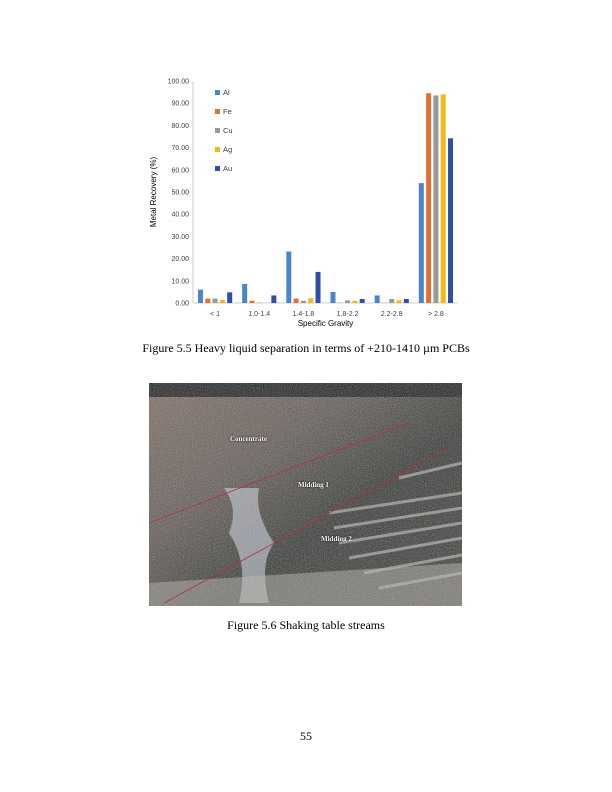 The image size is (612, 792). Describe the element at coordinates (436, 314) in the screenshot. I see `x-tick-label: > 2.8` at that location.